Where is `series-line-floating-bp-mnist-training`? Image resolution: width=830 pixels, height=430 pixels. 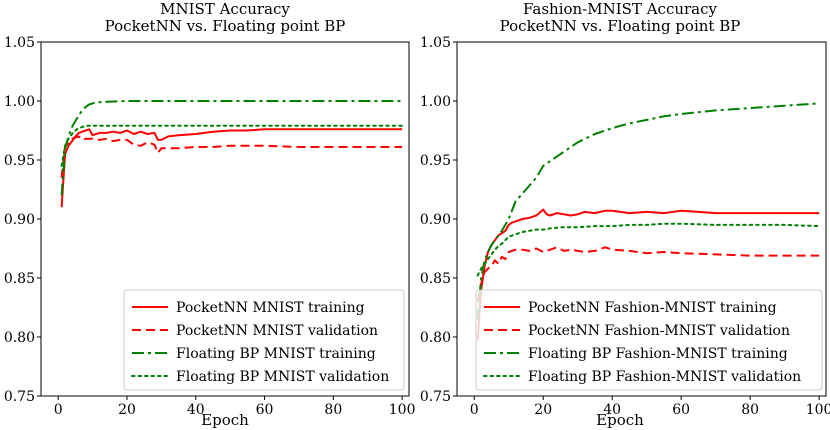
series-line-floating-bp-mnist-training is located at coordinates (231, 148).